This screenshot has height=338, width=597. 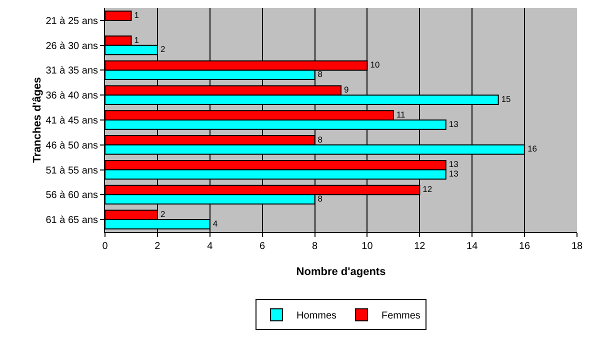 What do you see at coordinates (577, 246) in the screenshot?
I see `x-tick-label: 18` at bounding box center [577, 246].